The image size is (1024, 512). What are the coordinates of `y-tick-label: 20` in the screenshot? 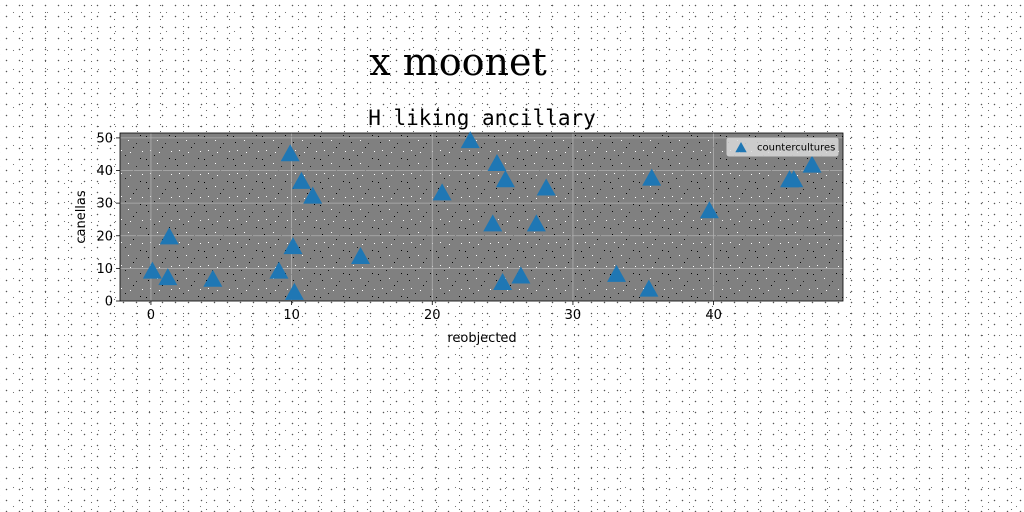 It's located at (104, 236).